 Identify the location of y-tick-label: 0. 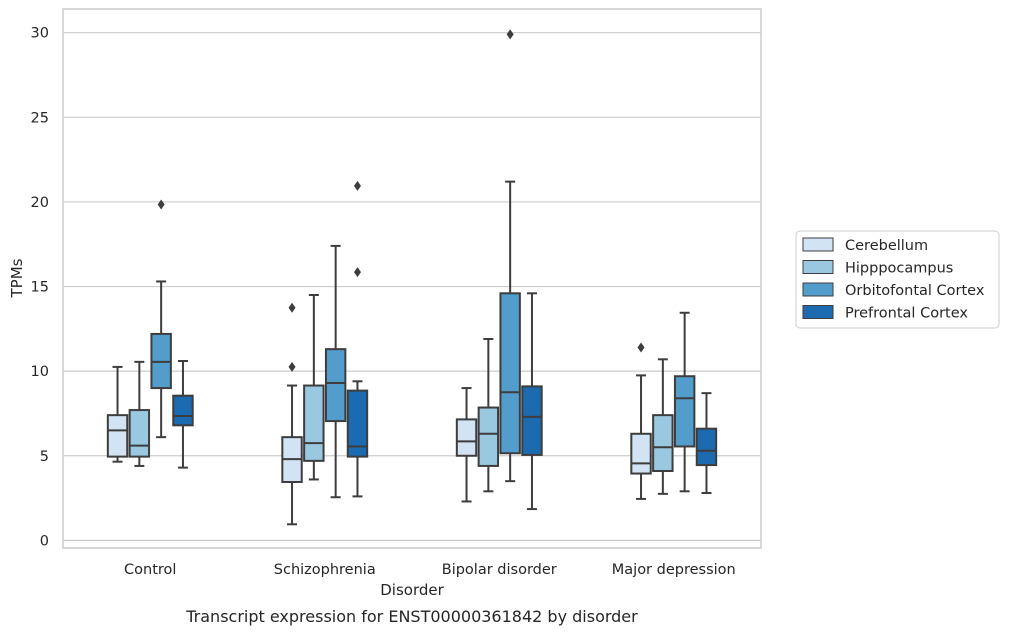
(44, 541).